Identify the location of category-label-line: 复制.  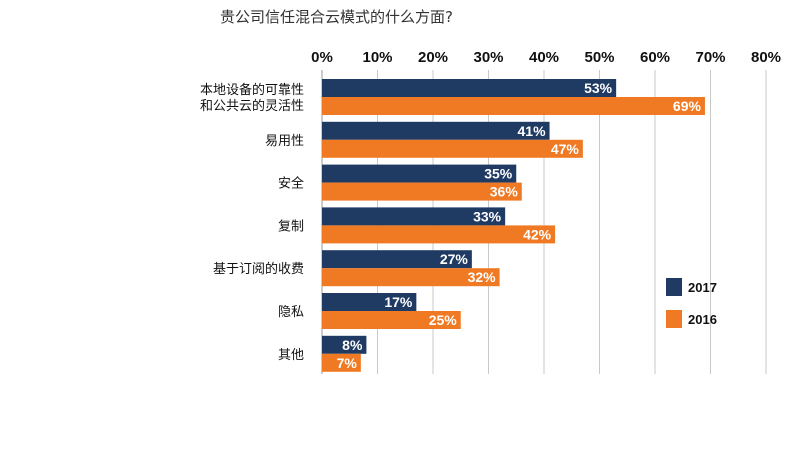
(291, 226).